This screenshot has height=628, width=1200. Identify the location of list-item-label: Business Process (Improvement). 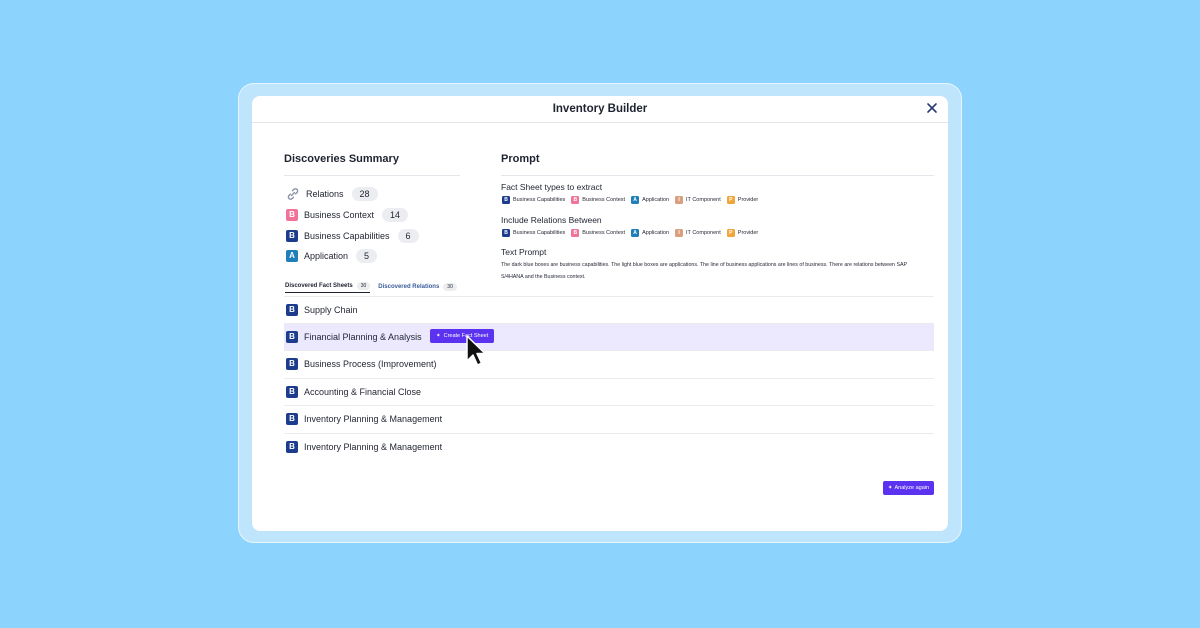
(370, 364).